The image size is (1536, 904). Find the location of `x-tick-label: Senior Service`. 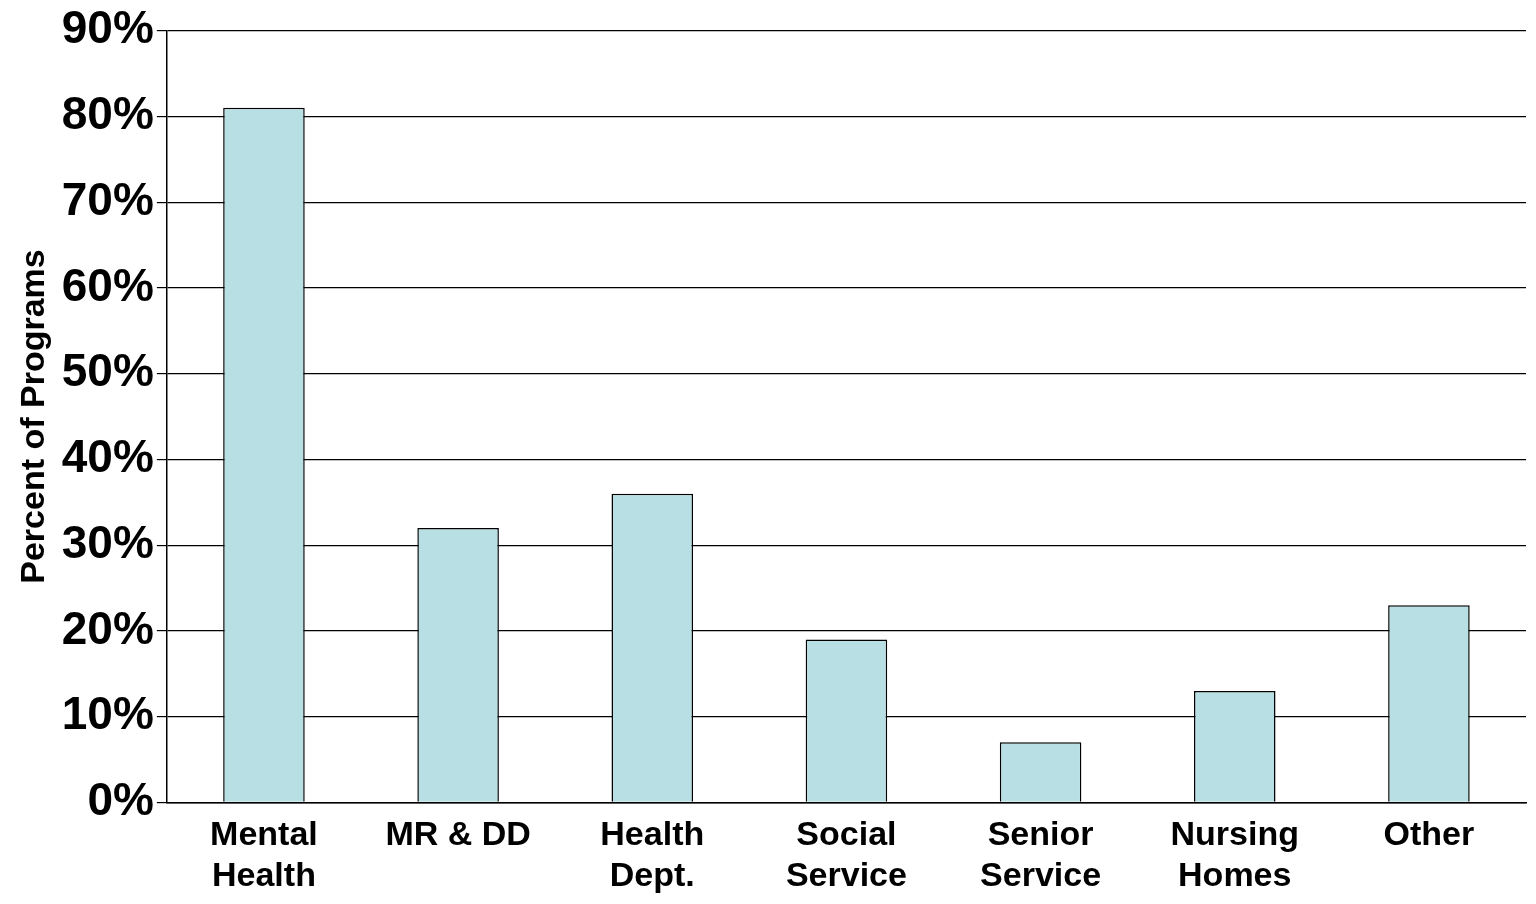

x-tick-label: Senior Service is located at coordinates (1041, 853).